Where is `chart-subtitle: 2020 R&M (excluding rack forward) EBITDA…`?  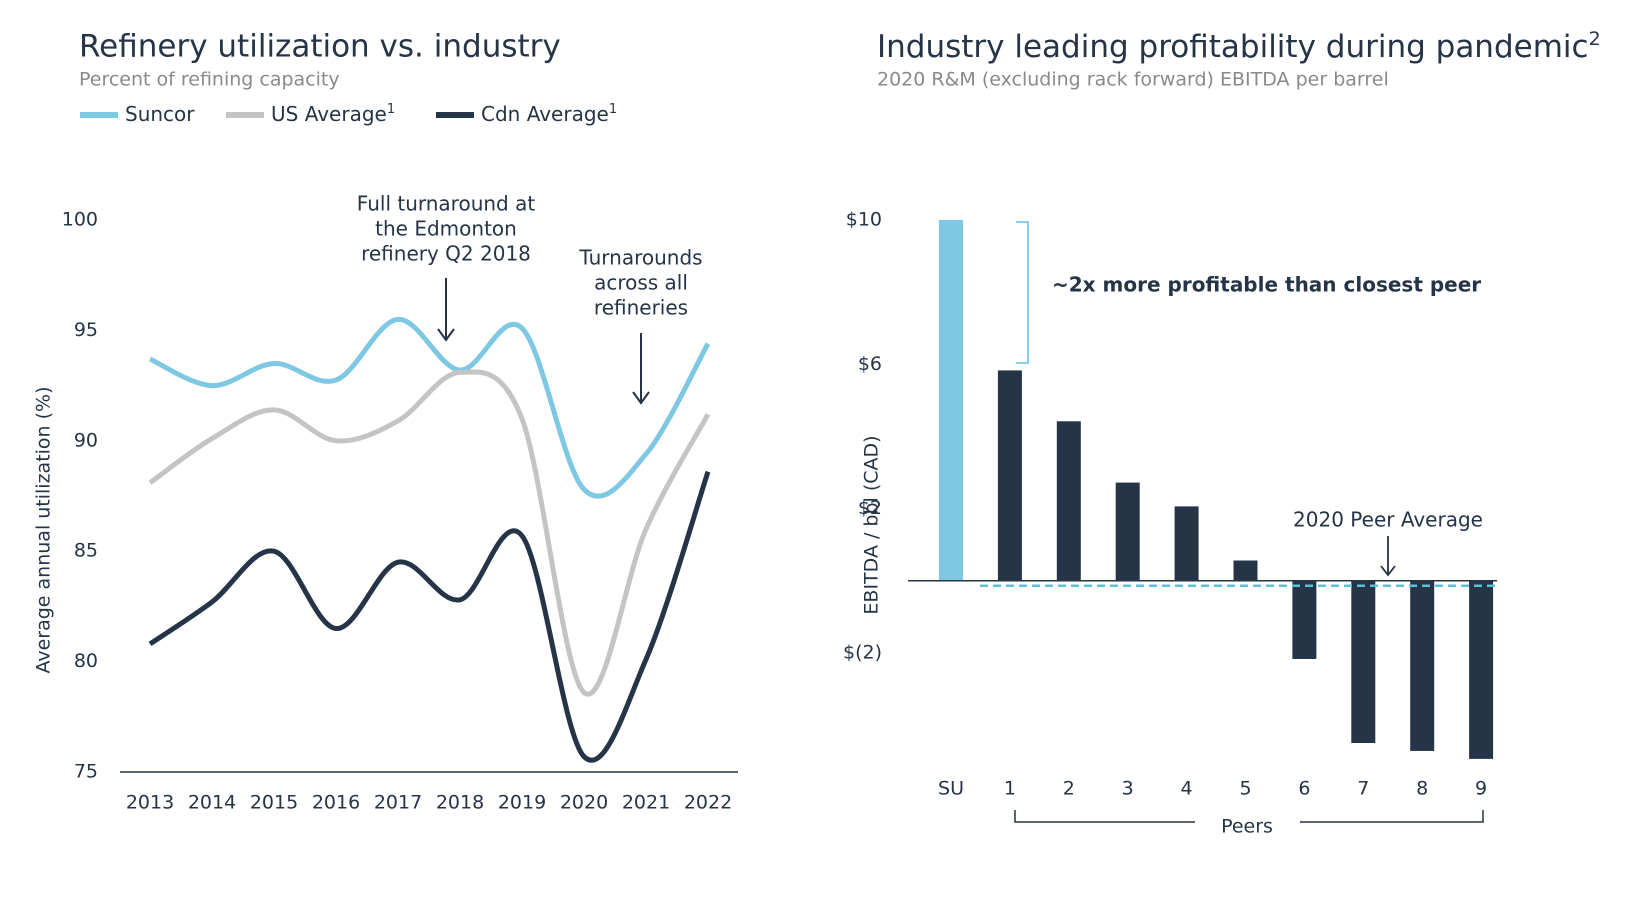 chart-subtitle: 2020 R&M (excluding rack forward) EBITDA… is located at coordinates (1133, 80).